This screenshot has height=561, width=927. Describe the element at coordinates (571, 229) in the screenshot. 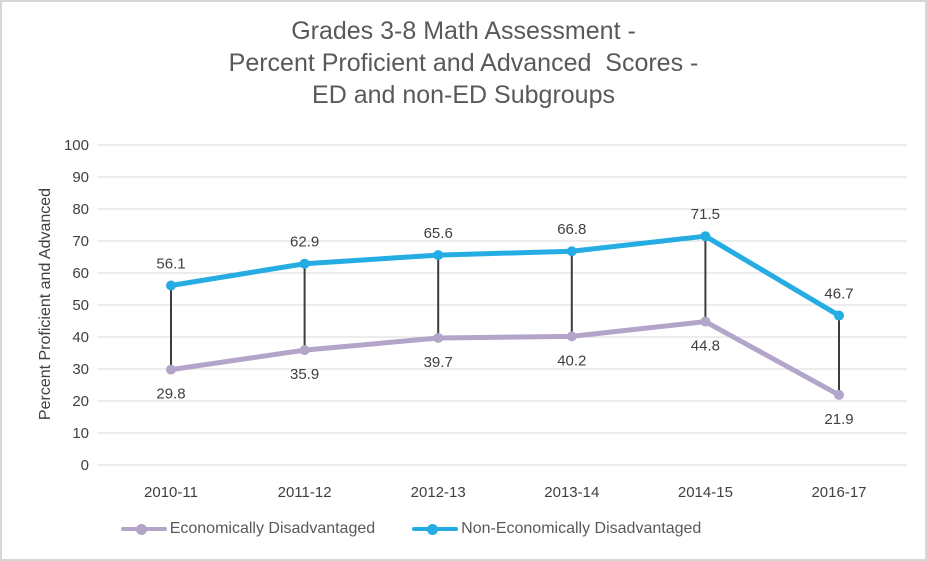

I see `data-label: 66.8` at that location.